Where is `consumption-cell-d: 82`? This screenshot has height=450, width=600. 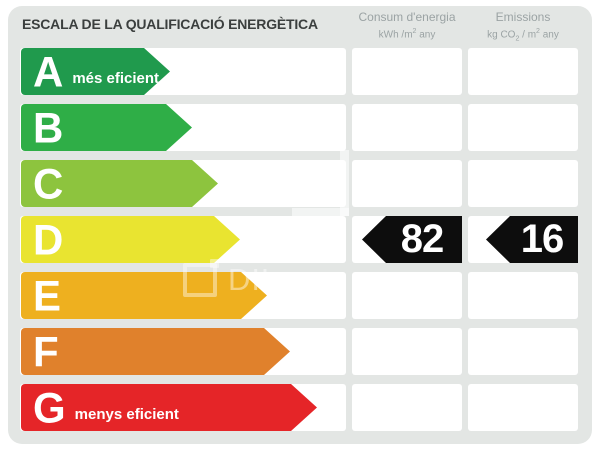
consumption-cell-d: 82 is located at coordinates (407, 239).